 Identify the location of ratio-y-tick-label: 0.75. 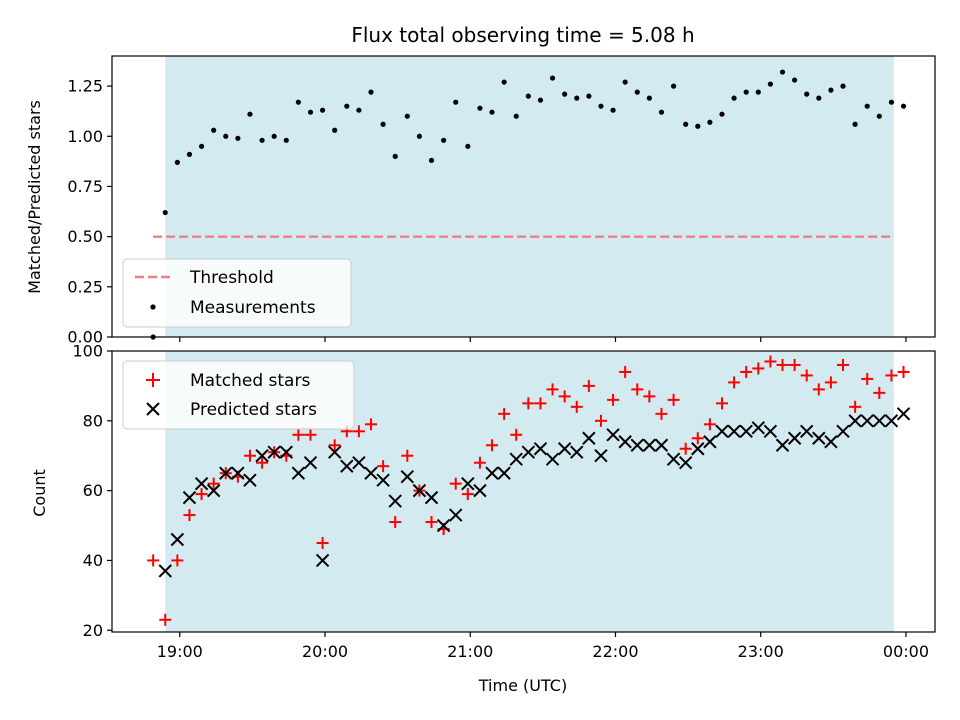
(85, 186).